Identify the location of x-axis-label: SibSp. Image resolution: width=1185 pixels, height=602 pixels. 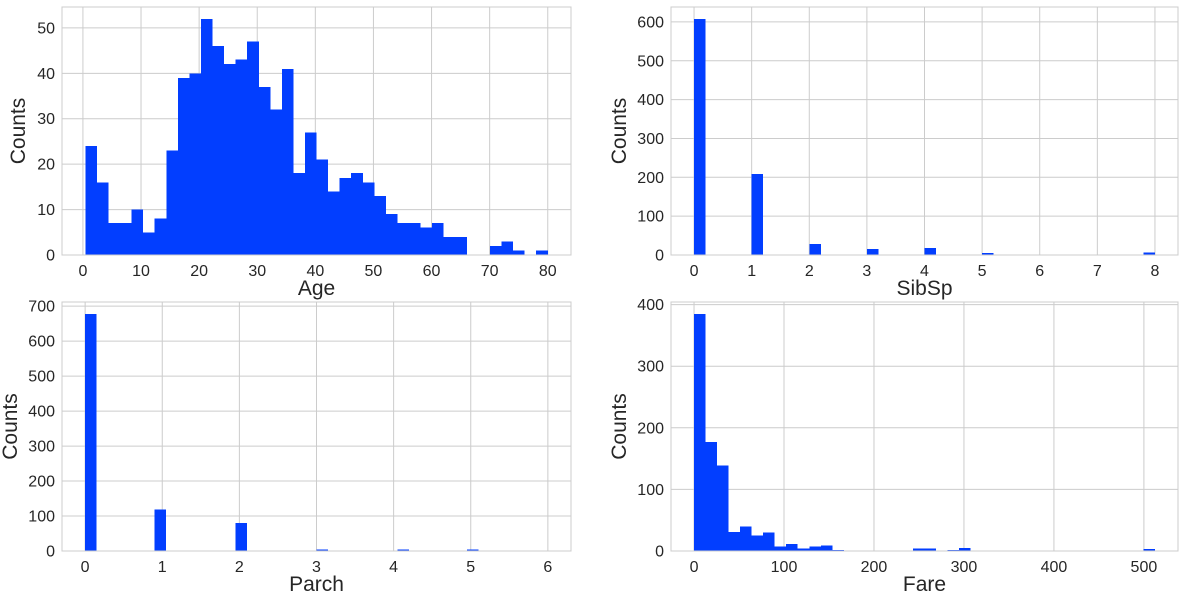
(924, 288).